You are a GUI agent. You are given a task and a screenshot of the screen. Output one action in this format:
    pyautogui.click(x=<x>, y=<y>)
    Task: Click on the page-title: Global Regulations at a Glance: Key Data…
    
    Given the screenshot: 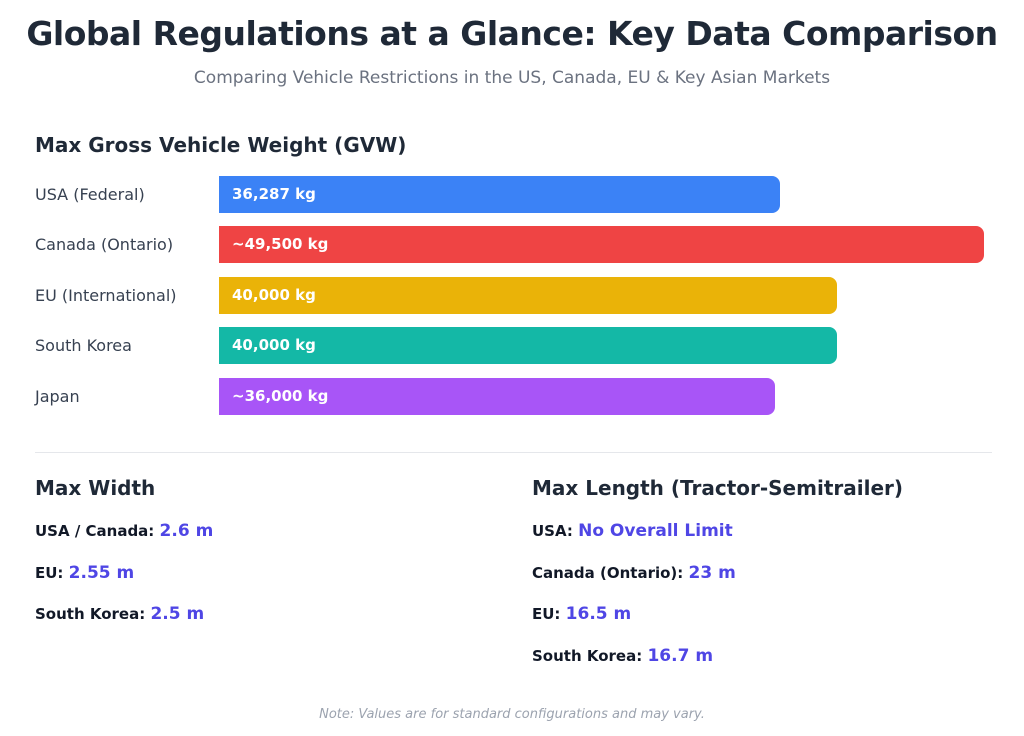 What is the action you would take?
    pyautogui.click(x=512, y=33)
    